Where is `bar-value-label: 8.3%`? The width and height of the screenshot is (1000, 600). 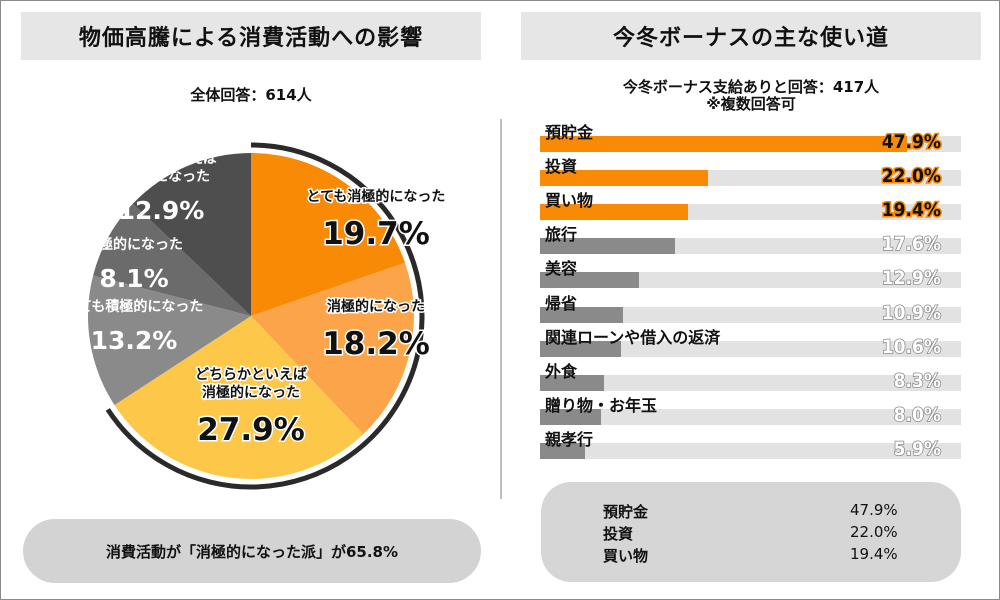
bar-value-label: 8.3% is located at coordinates (917, 381).